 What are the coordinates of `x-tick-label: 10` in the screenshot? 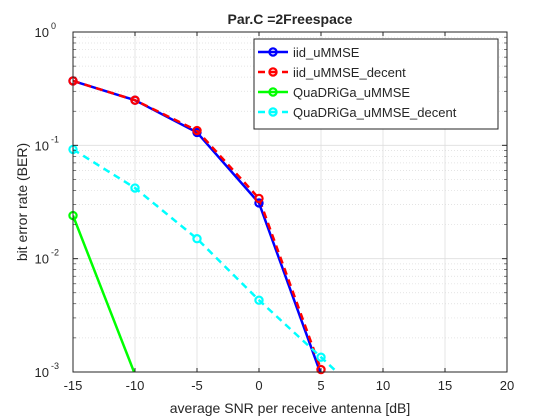 It's located at (383, 385).